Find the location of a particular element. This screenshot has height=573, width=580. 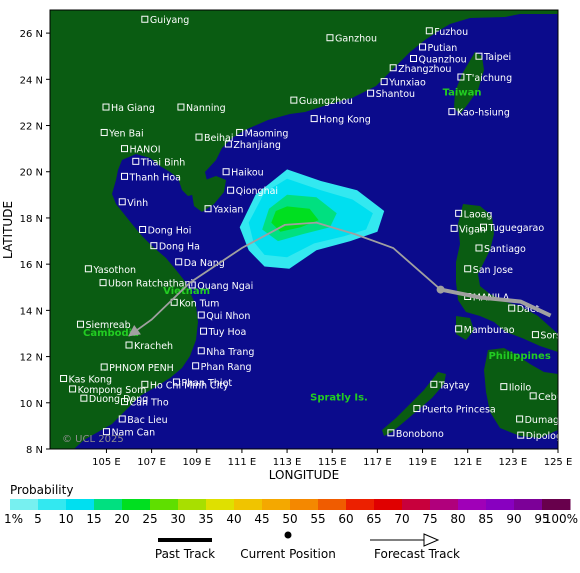

forecast-track-line is located at coordinates (285, 279).